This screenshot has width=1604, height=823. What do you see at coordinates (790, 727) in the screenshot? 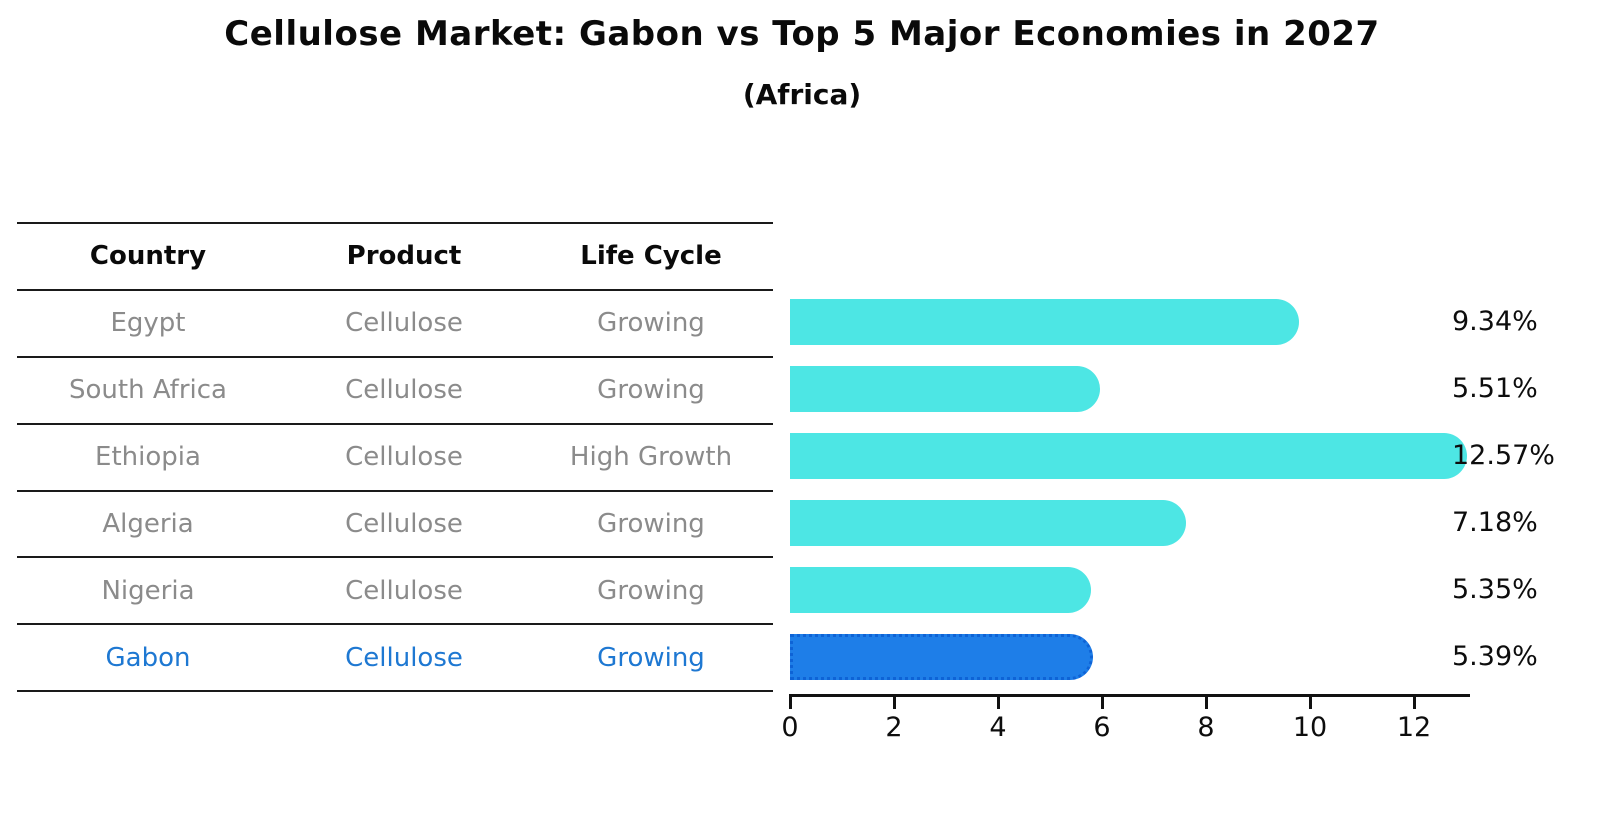
I see `x-tick-label-0: 0` at bounding box center [790, 727].